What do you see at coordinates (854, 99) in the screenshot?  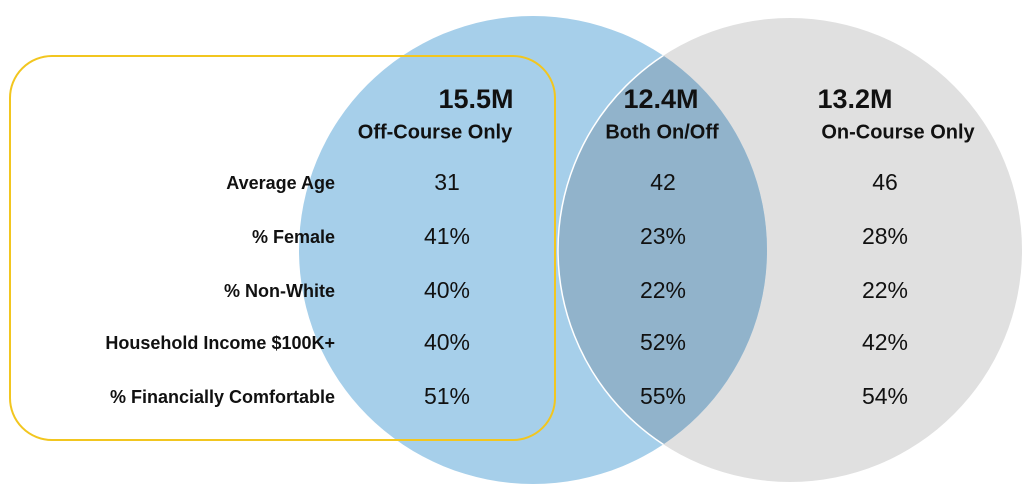 I see `column-total: 13.2M` at bounding box center [854, 99].